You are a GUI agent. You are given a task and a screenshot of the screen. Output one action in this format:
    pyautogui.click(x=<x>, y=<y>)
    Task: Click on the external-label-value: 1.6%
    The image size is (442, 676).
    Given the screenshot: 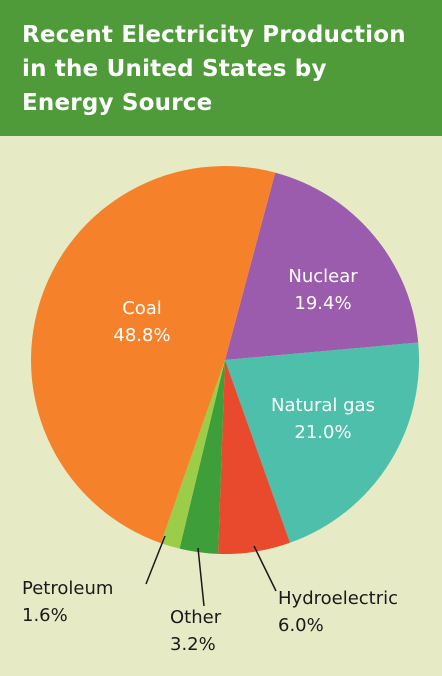 What is the action you would take?
    pyautogui.click(x=45, y=615)
    